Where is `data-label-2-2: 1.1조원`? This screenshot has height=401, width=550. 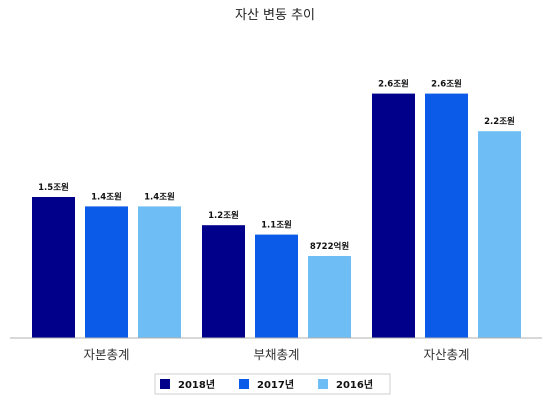
data-label-2-2: 1.1조원 is located at coordinates (276, 225).